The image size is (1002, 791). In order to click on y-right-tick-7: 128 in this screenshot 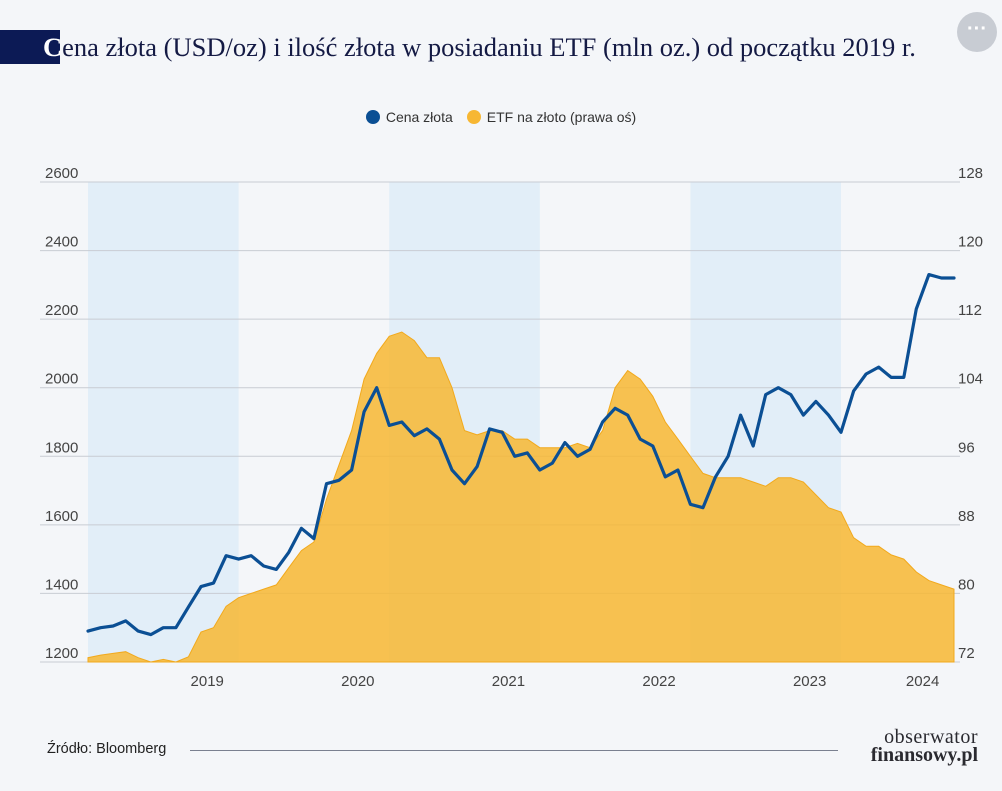, I will do `click(970, 173)`.